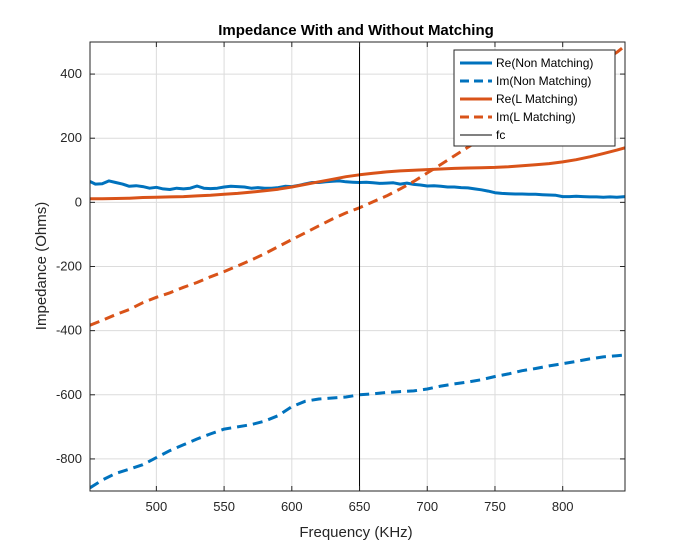 Image resolution: width=691 pixels, height=554 pixels. I want to click on x-tick-label: 600, so click(292, 506).